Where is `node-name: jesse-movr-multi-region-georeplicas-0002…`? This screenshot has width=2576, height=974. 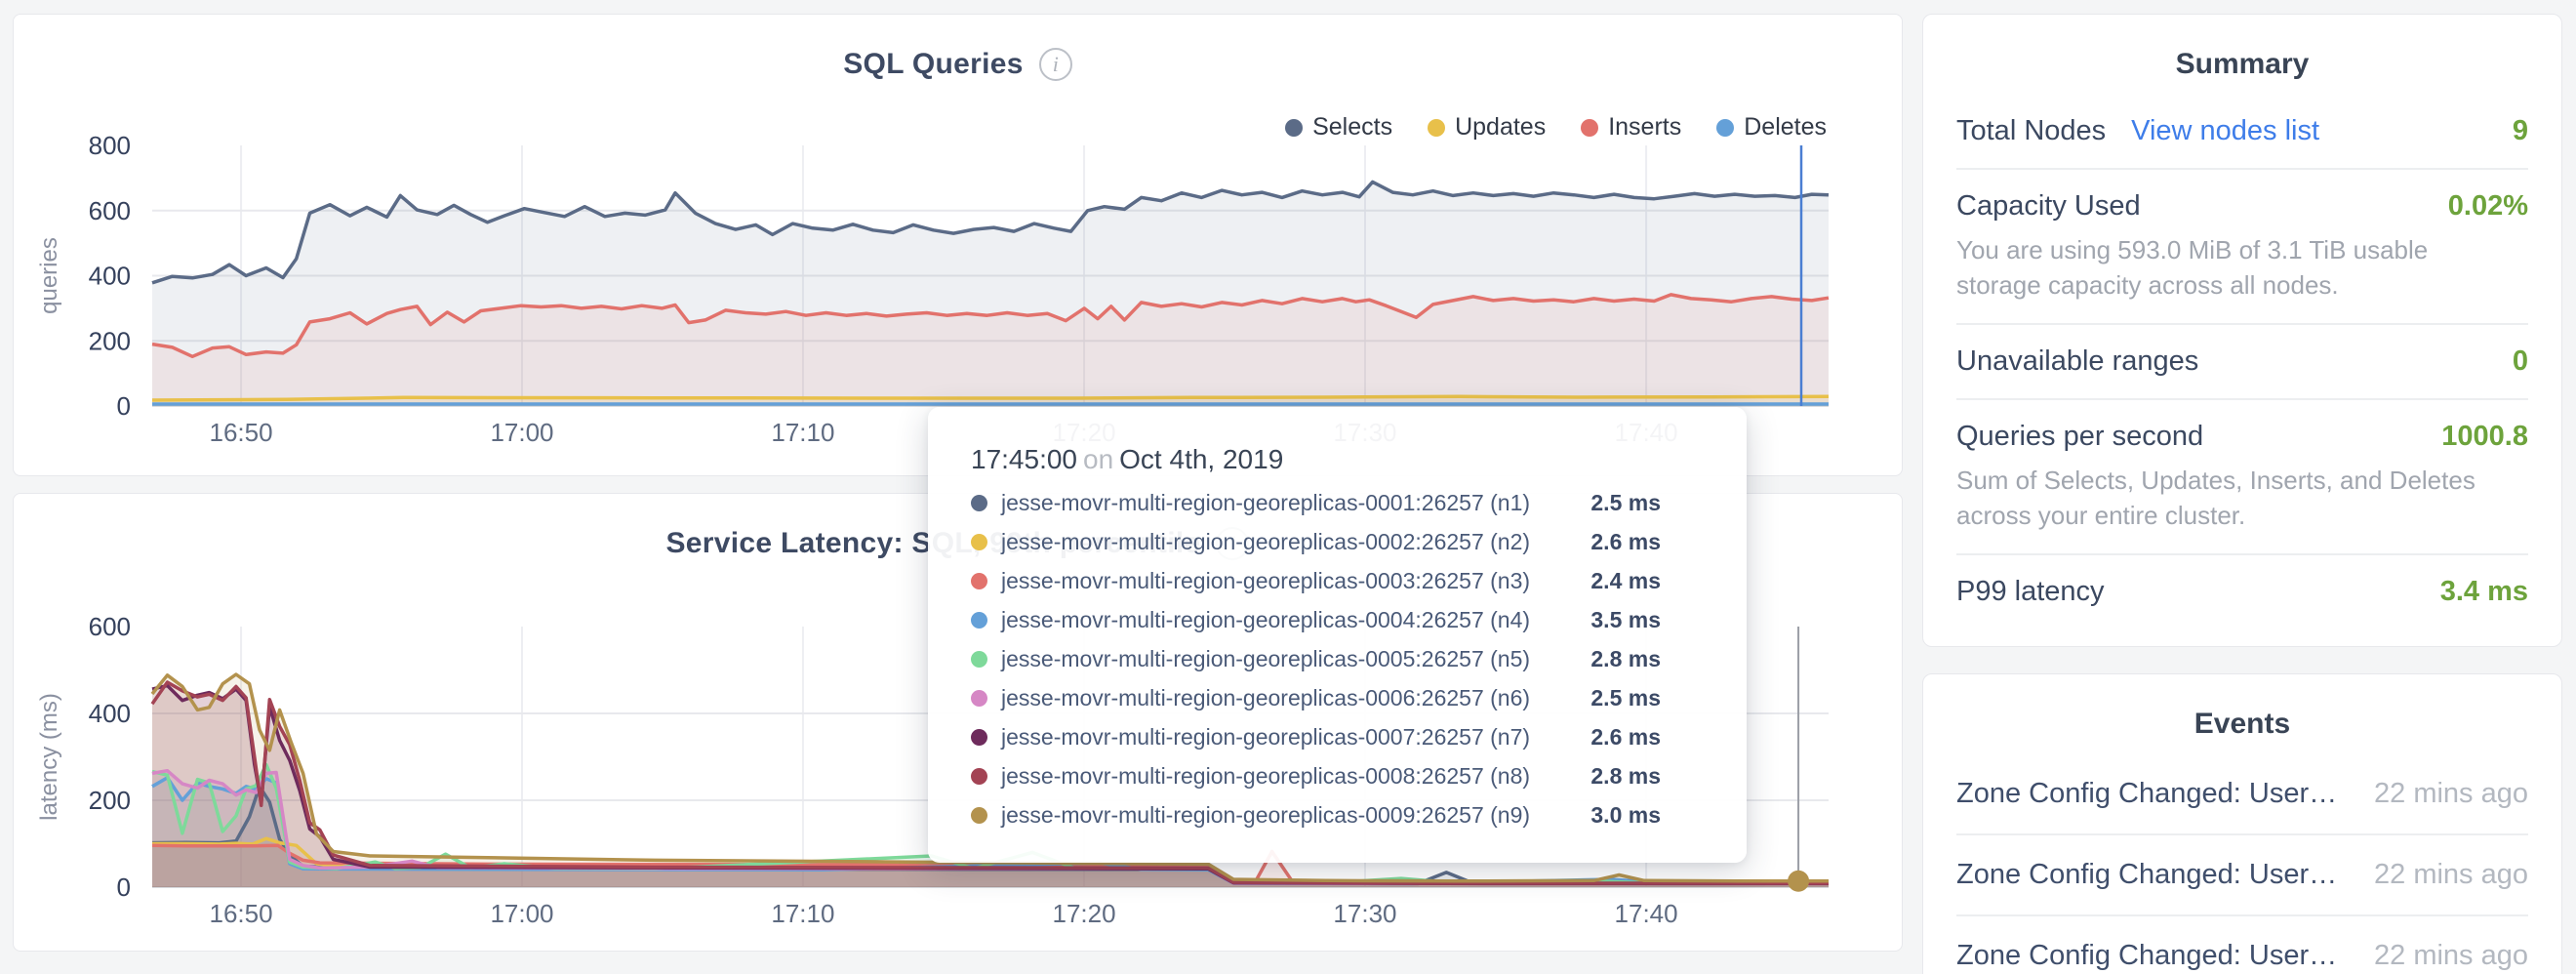 node-name: jesse-movr-multi-region-georeplicas-0002… is located at coordinates (1266, 541).